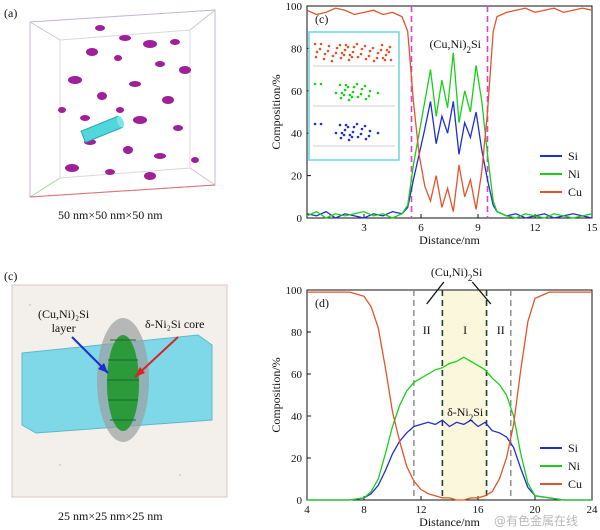 The width and height of the screenshot is (600, 530). I want to click on panel-c3d-label: (c), so click(11, 276).